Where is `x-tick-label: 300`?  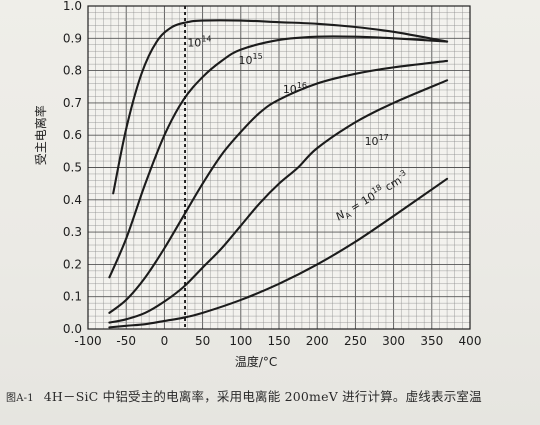
x-tick-label: 300 is located at coordinates (393, 341).